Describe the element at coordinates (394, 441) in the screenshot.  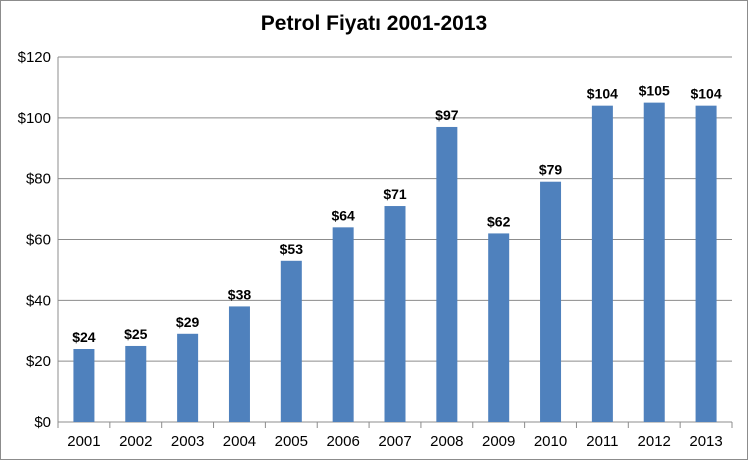
I see `x-tick-label: 2007` at that location.